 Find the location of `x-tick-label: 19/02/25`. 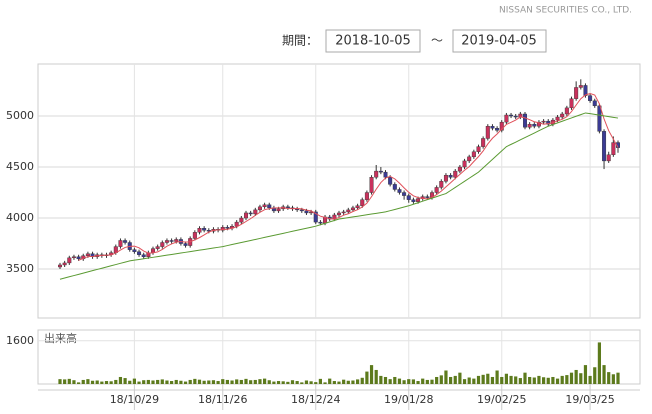

x-tick-label: 19/02/25 is located at coordinates (501, 399).